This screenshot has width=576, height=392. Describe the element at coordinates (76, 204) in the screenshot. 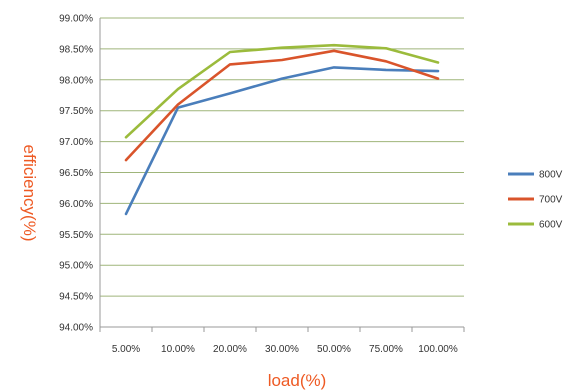

I see `y-tick-label: 96.00%` at that location.